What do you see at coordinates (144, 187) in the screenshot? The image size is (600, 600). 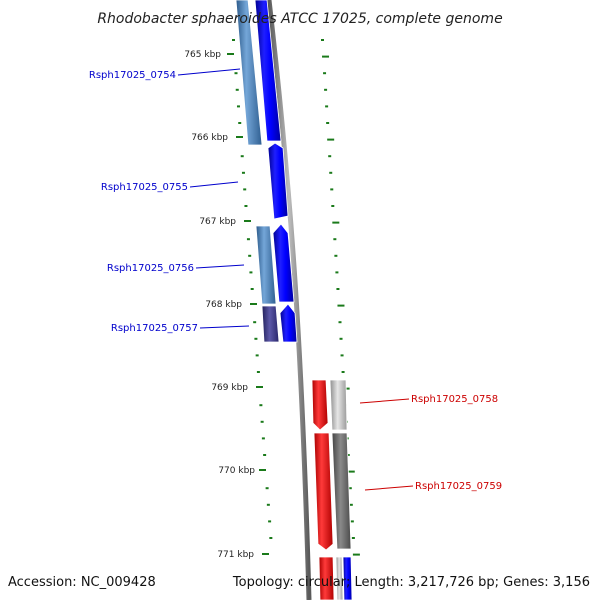 I see `gene-label: Rsph17025_0755` at bounding box center [144, 187].